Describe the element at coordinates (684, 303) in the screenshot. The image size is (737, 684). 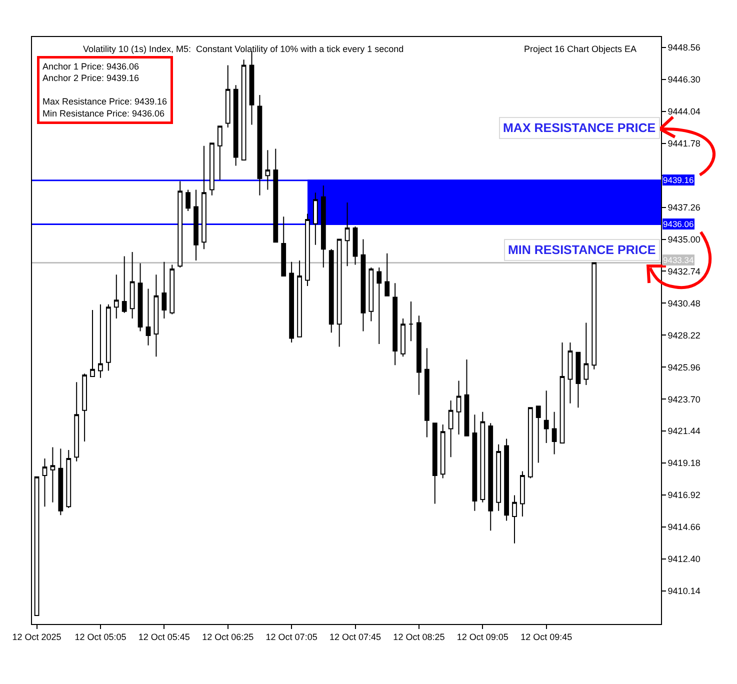
I see `y-tick-label: 9430.48` at that location.